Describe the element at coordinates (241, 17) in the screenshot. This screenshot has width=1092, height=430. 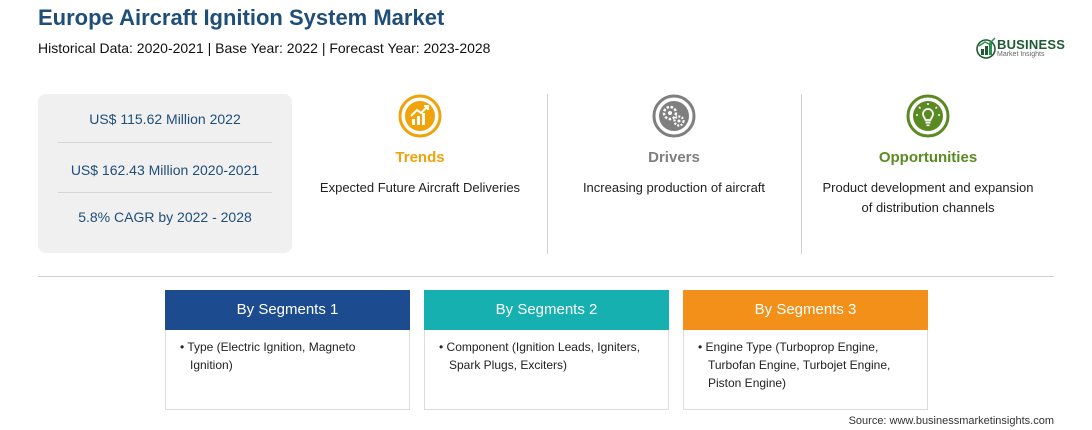
I see `page-title: Europe Aircraft Ignition System Market` at that location.